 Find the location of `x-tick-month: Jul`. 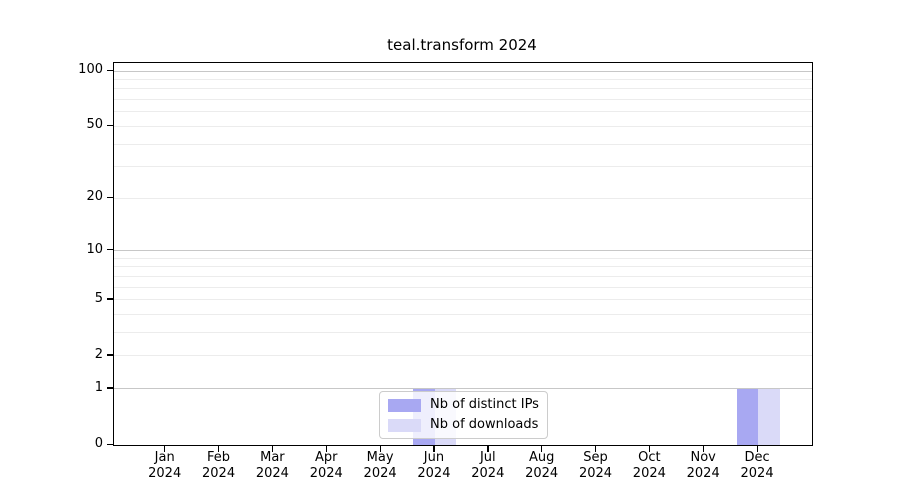

x-tick-month: Jul is located at coordinates (487, 457).